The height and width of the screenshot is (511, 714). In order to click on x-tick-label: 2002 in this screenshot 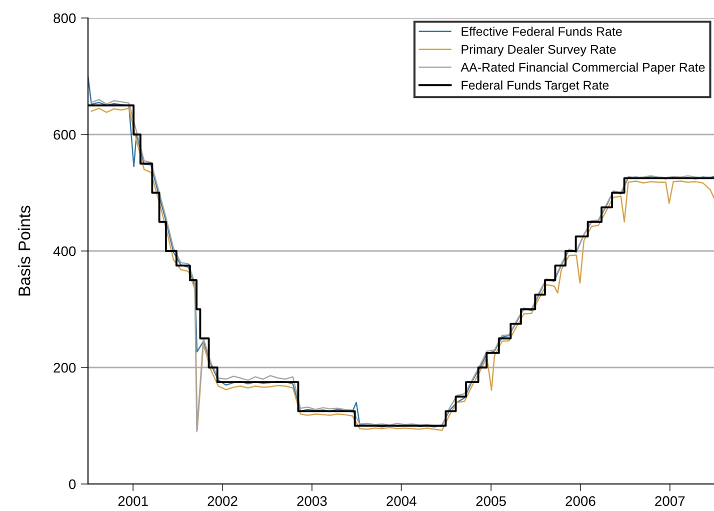, I will do `click(223, 501)`.